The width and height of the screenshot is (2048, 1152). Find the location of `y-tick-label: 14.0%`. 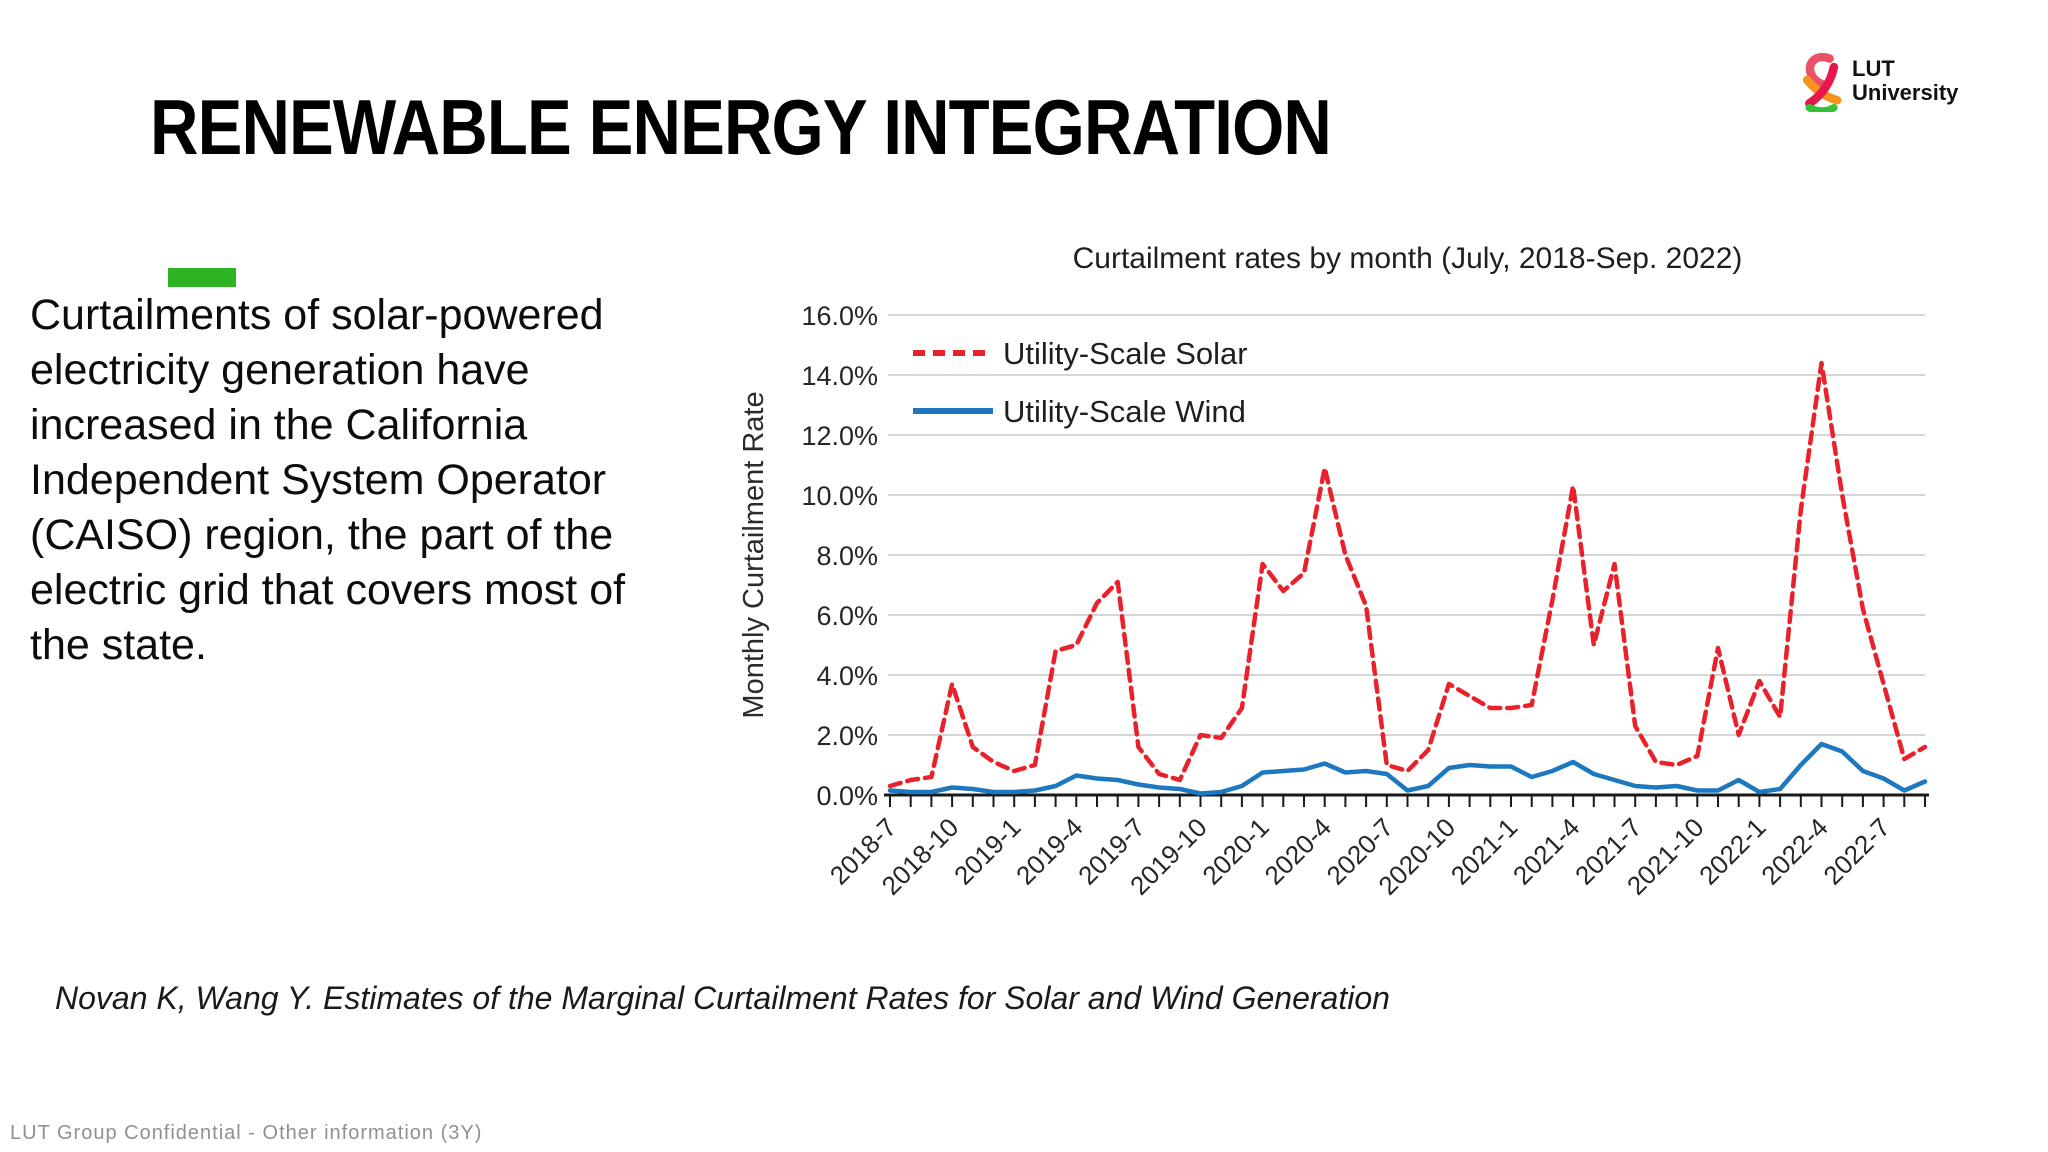

y-tick-label: 14.0% is located at coordinates (839, 376).